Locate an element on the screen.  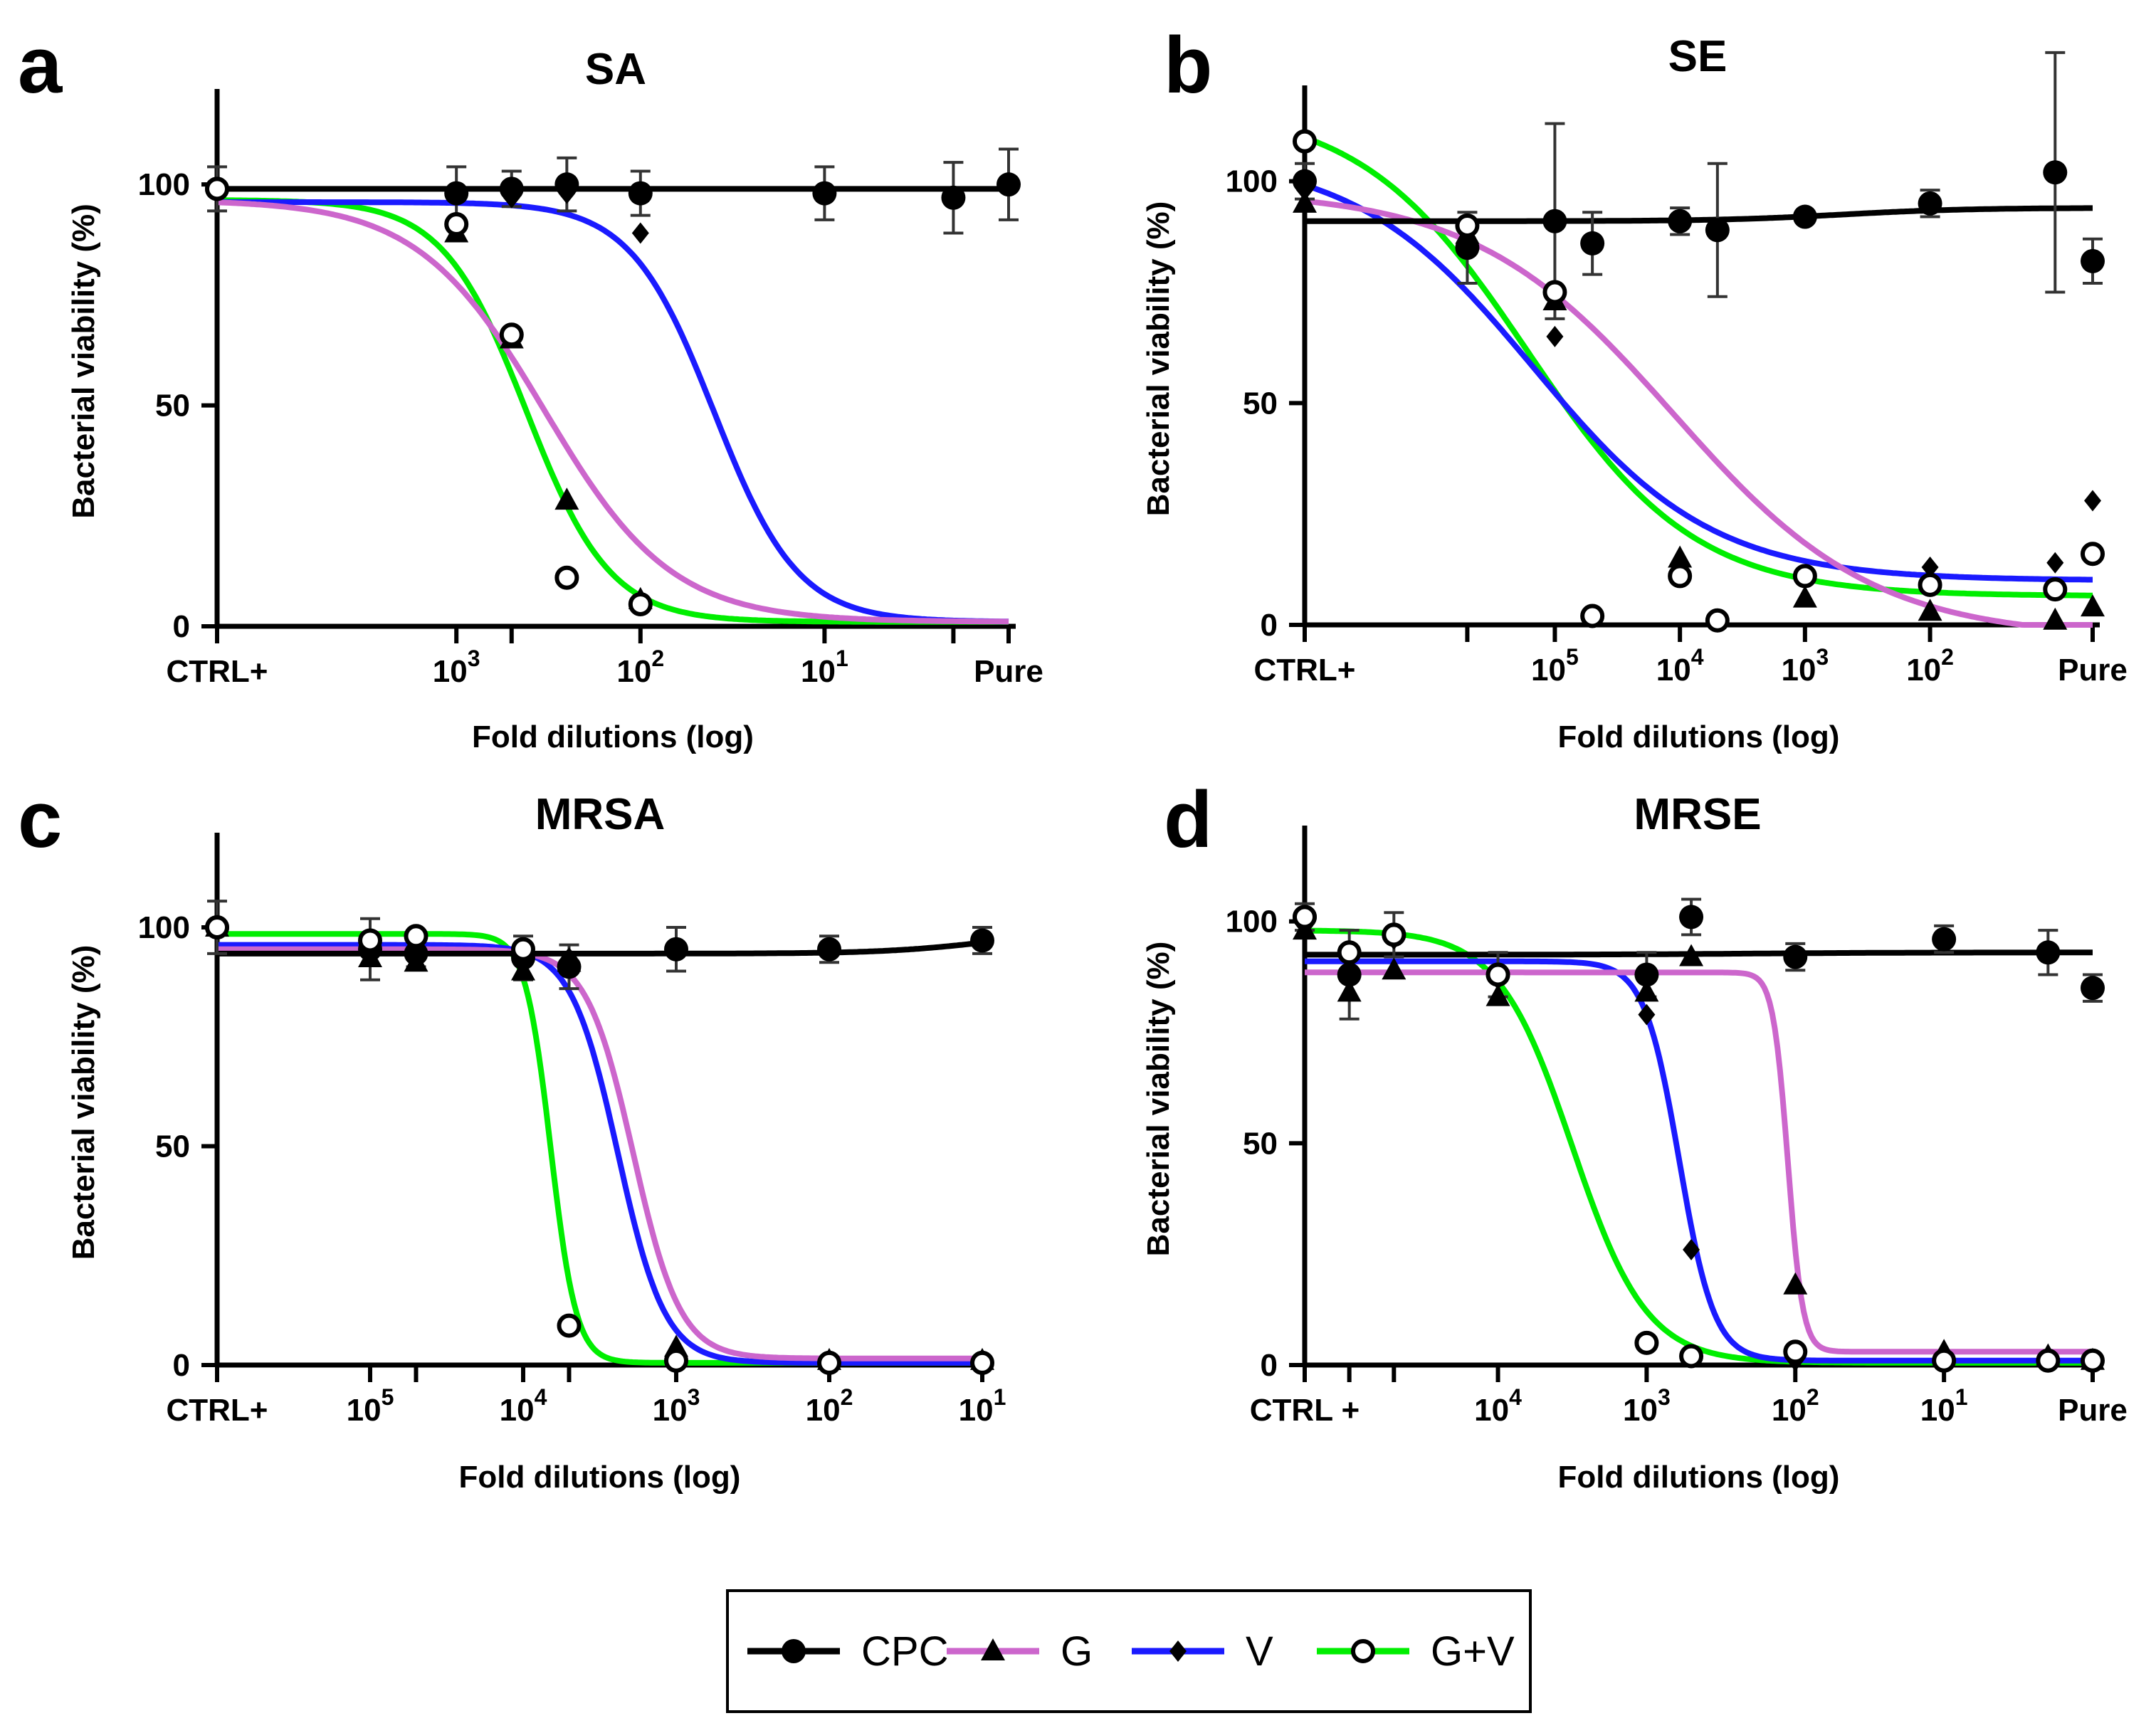
legend-item-v: V is located at coordinates (1202, 1652).